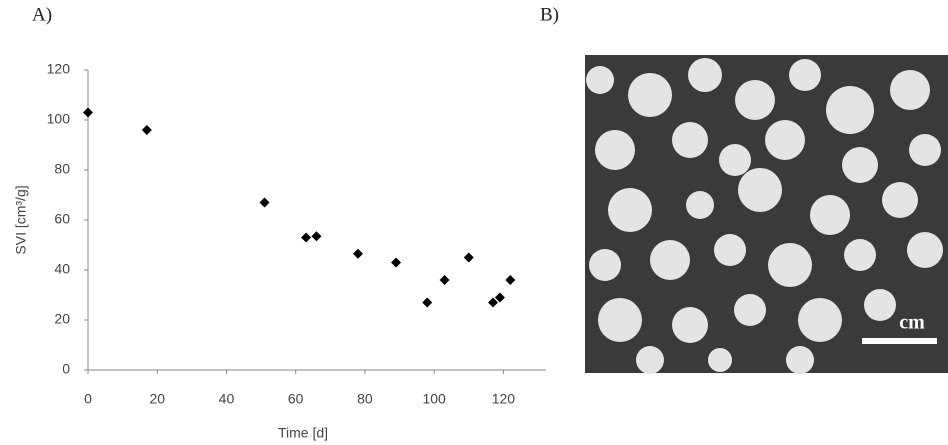  I want to click on y-tick-label: 0, so click(66, 369).